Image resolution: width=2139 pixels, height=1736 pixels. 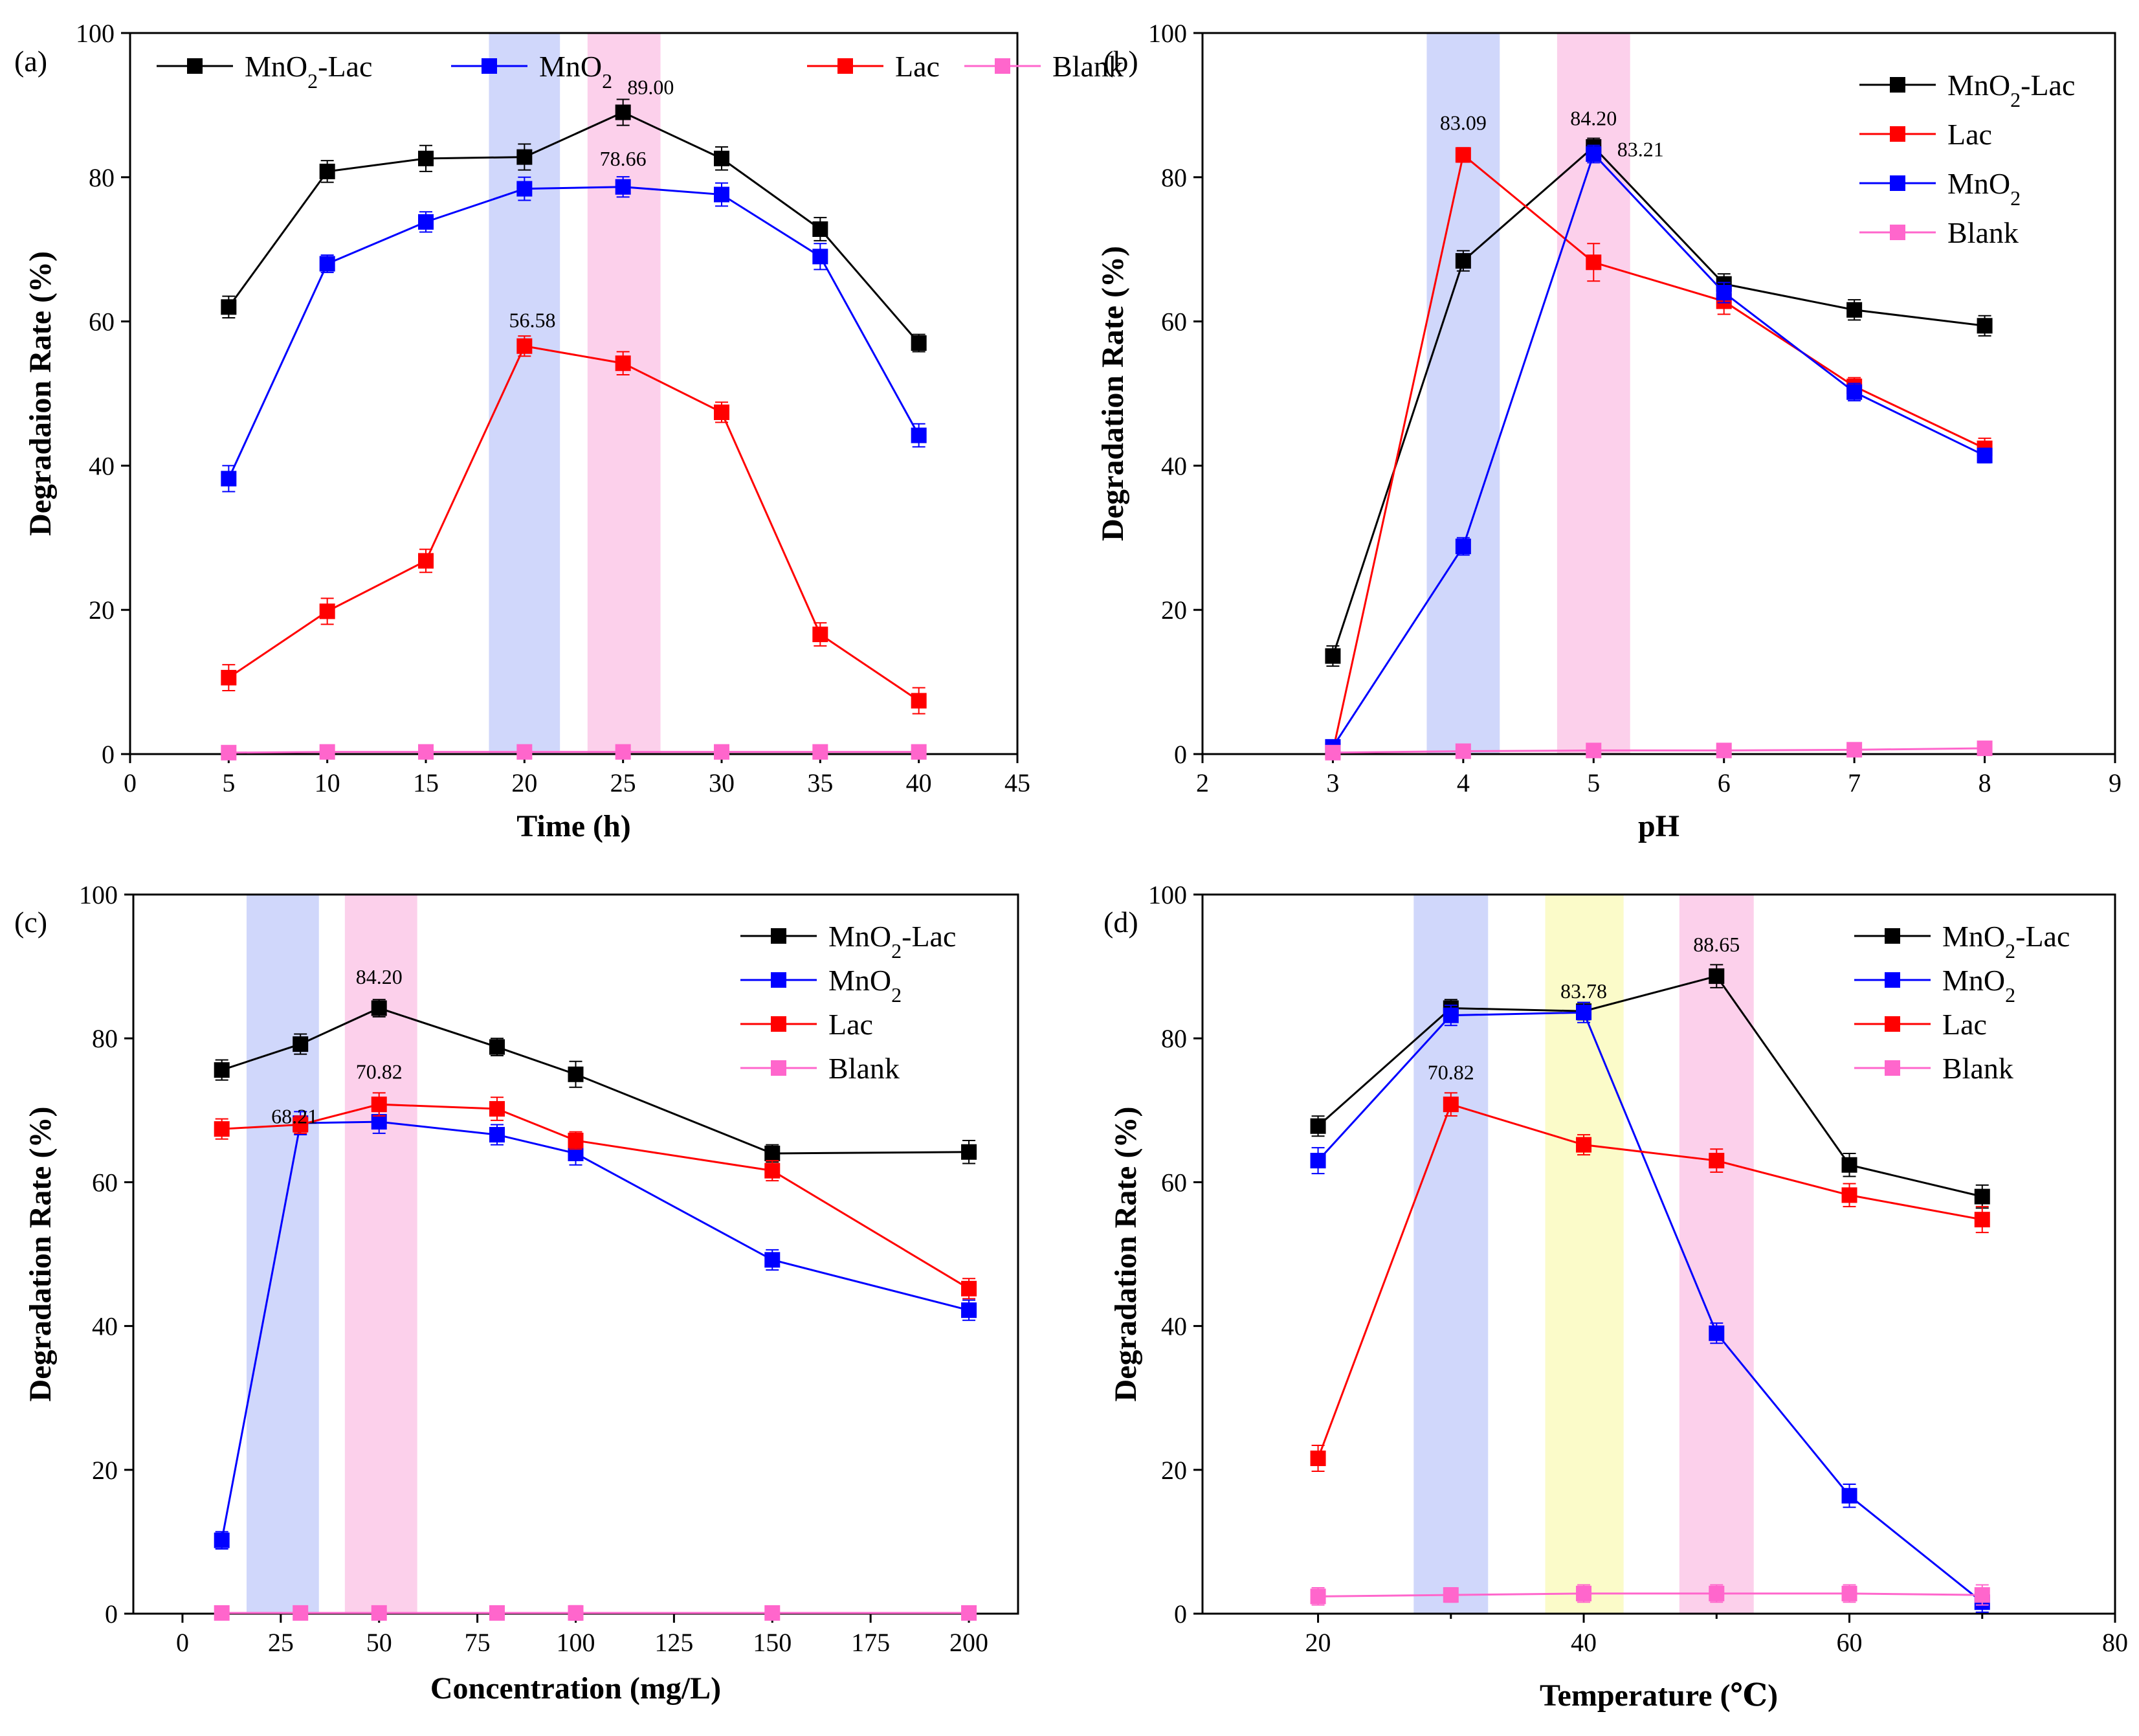 What do you see at coordinates (1658, 400) in the screenshot?
I see `series-line-mno2-lac` at bounding box center [1658, 400].